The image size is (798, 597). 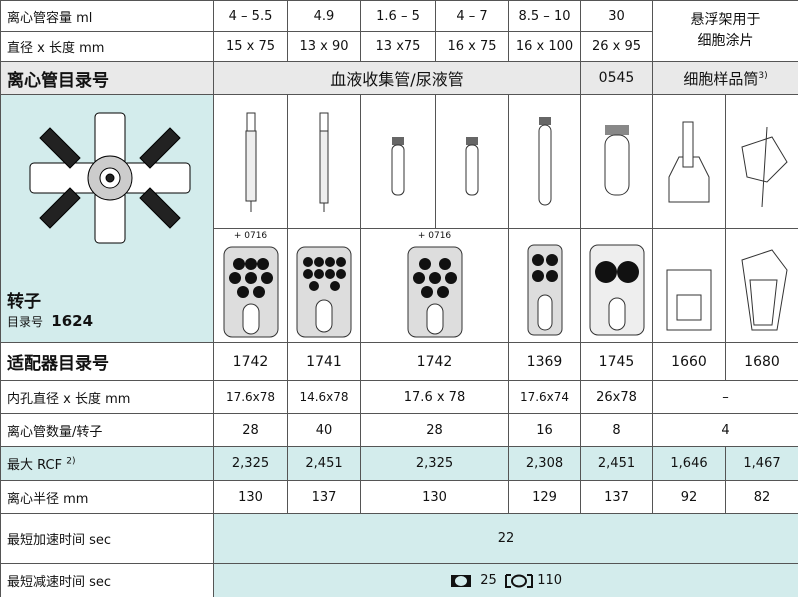 What do you see at coordinates (544, 361) in the screenshot?
I see `cell-text: 1369` at bounding box center [544, 361].